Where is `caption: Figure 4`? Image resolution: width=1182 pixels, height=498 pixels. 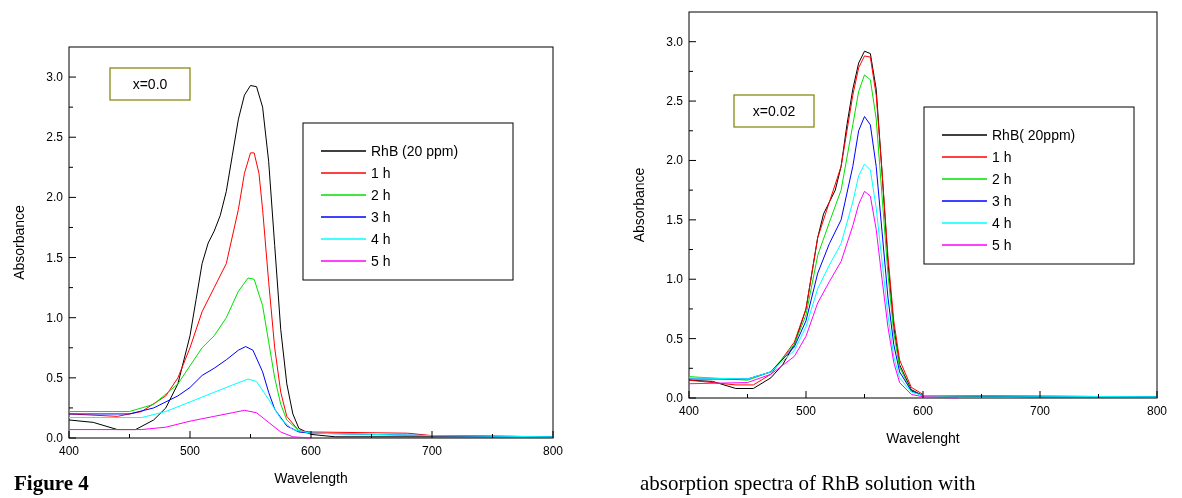 caption: Figure 4 is located at coordinates (52, 483).